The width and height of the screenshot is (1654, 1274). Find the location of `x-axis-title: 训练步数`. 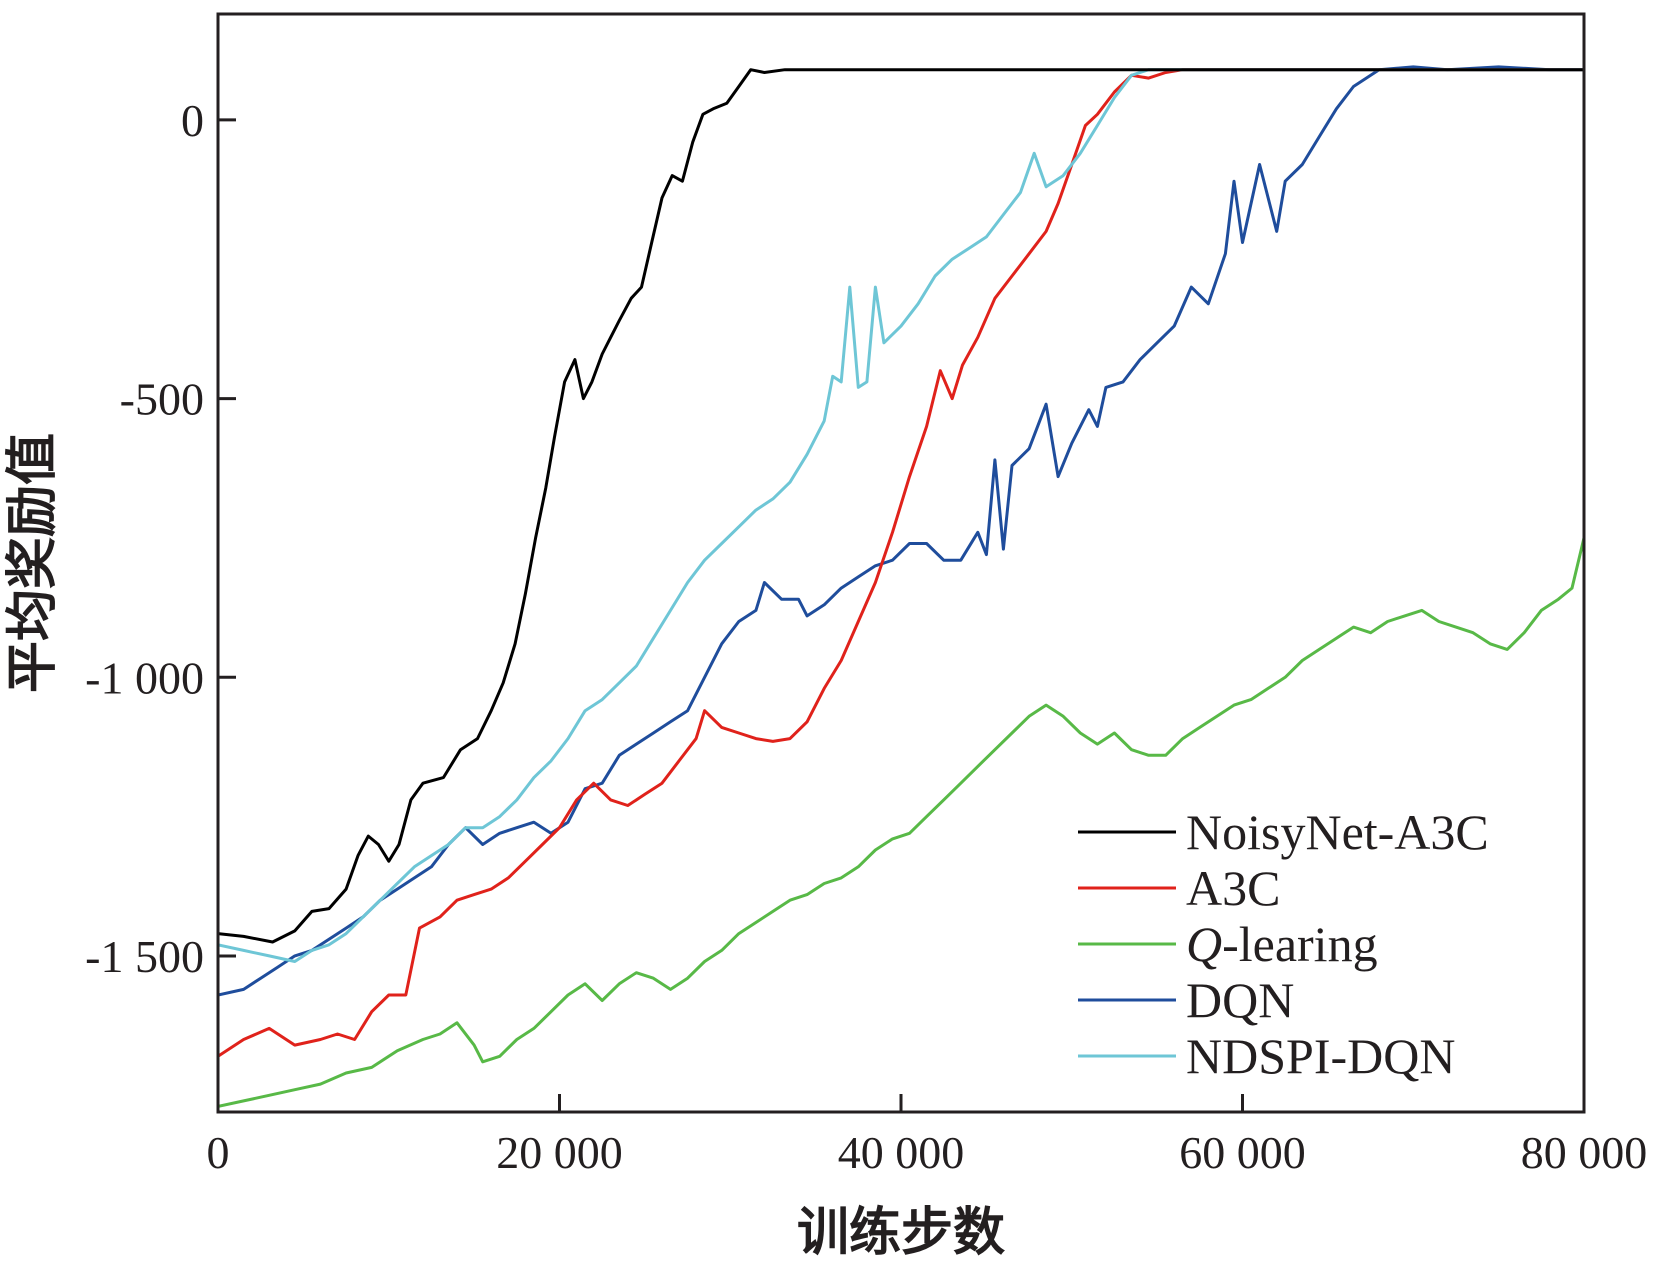

x-axis-title: 训练步数 is located at coordinates (901, 1233).